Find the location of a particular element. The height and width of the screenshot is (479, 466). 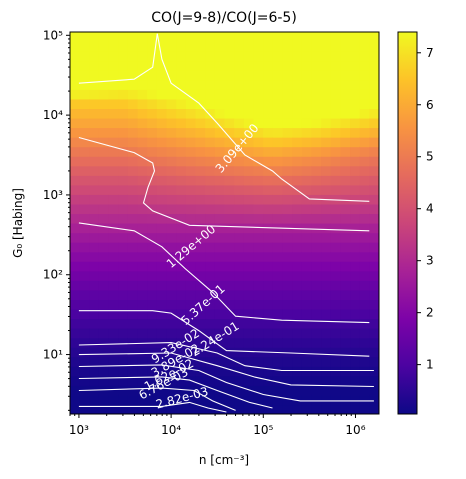

x-tick-label: 10⁴ is located at coordinates (171, 430).